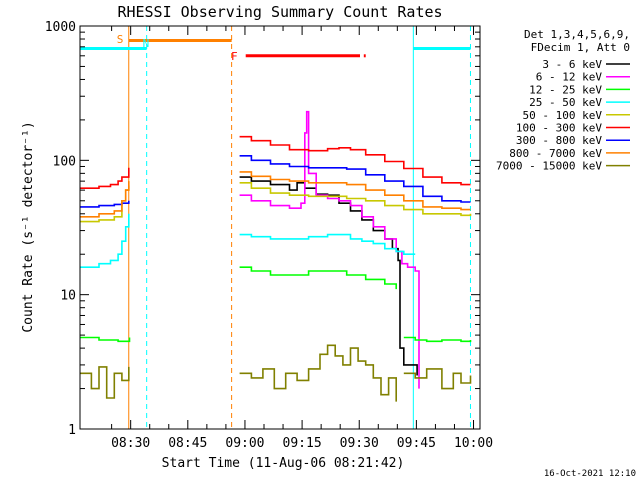 The image size is (640, 480). What do you see at coordinates (577, 34) in the screenshot?
I see `legend-header-line-0: Det 1,3,4,5,6,9,` at bounding box center [577, 34].